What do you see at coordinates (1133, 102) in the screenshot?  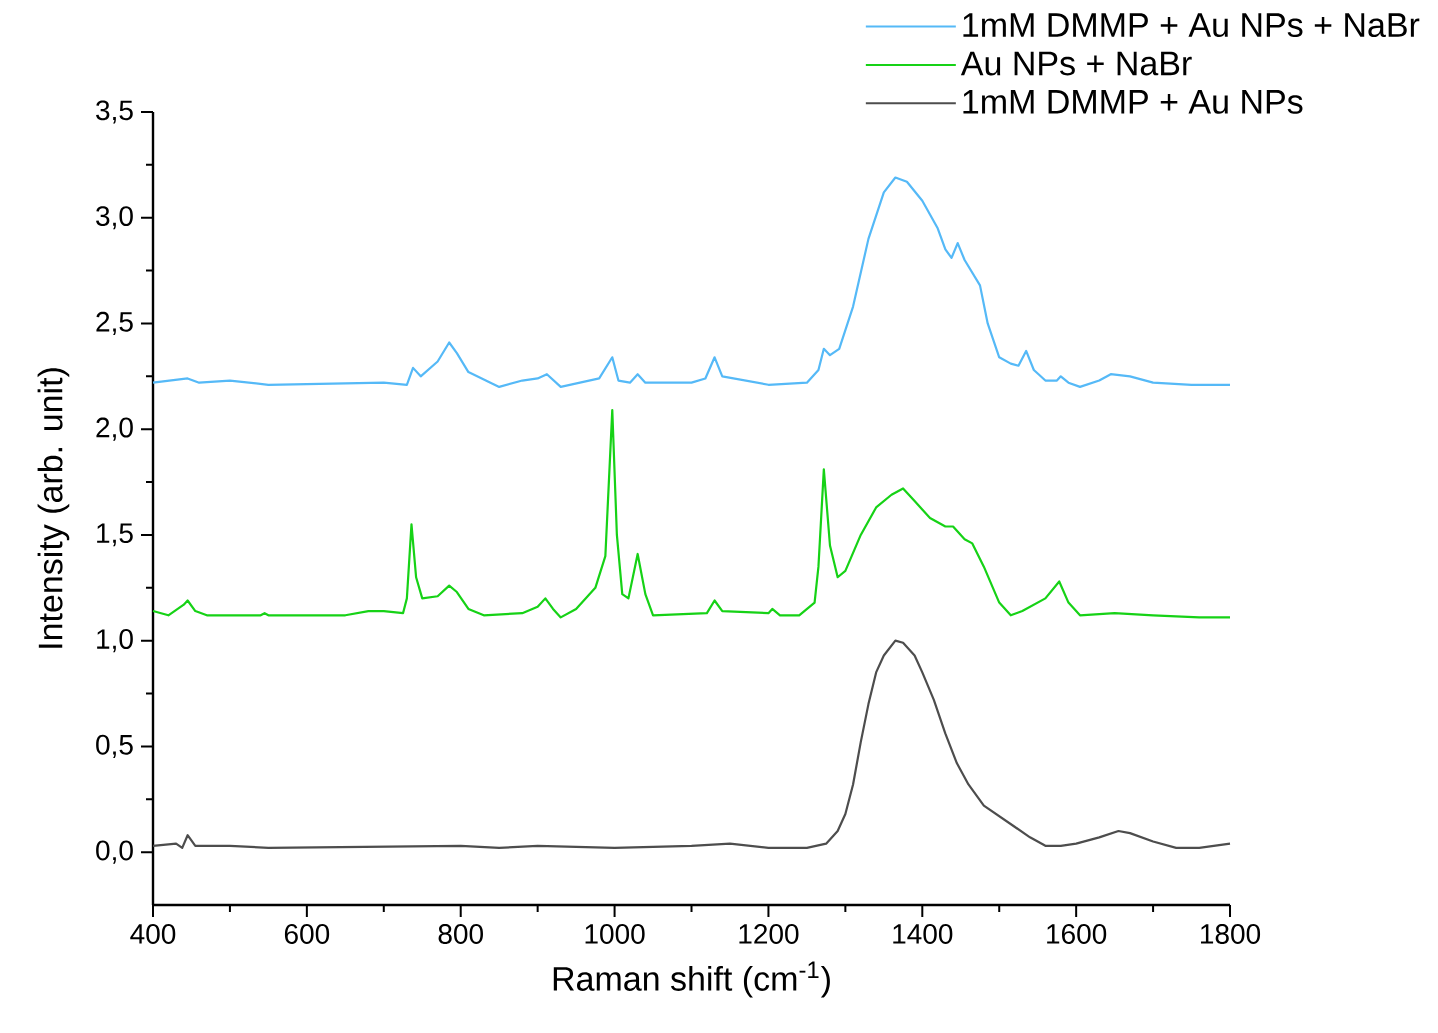 I see `legend-label: 1mM DMMP + Au NPs` at bounding box center [1133, 102].